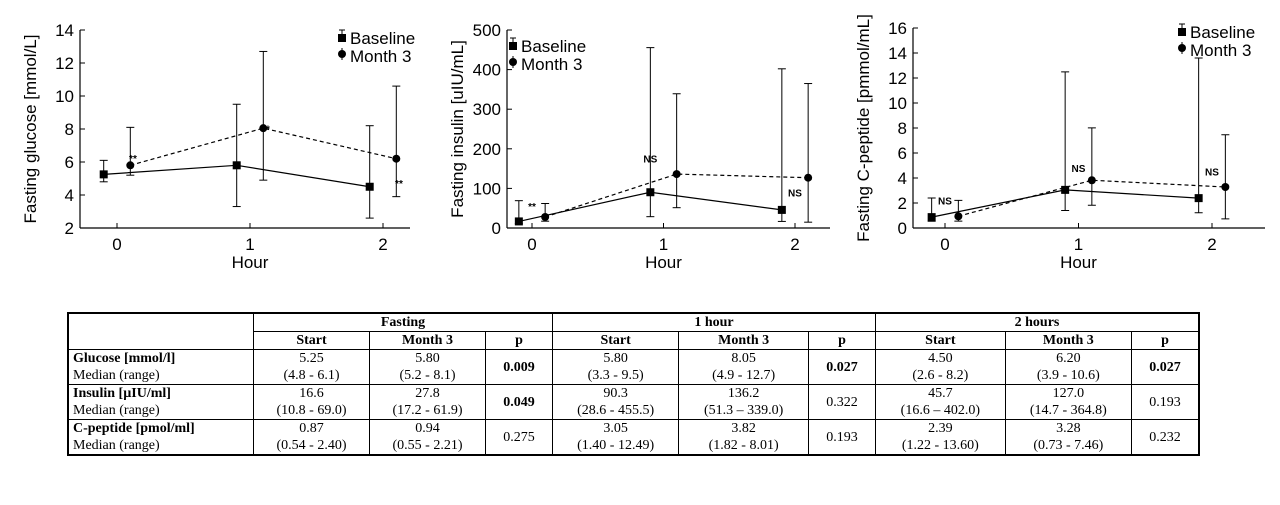 This screenshot has height=505, width=1280. Describe the element at coordinates (615, 393) in the screenshot. I see `median-value: 90.3` at that location.